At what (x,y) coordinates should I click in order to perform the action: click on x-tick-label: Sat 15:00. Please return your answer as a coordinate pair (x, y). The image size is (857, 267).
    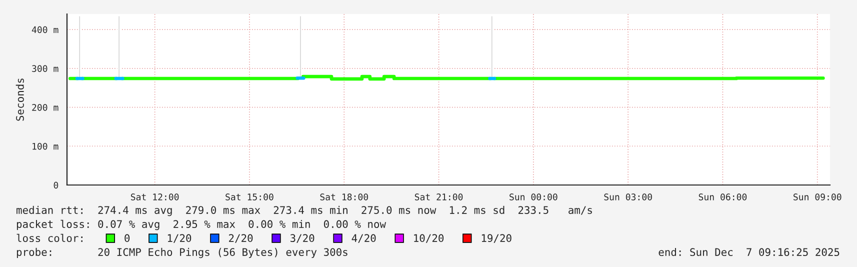
    Looking at the image, I should click on (250, 197).